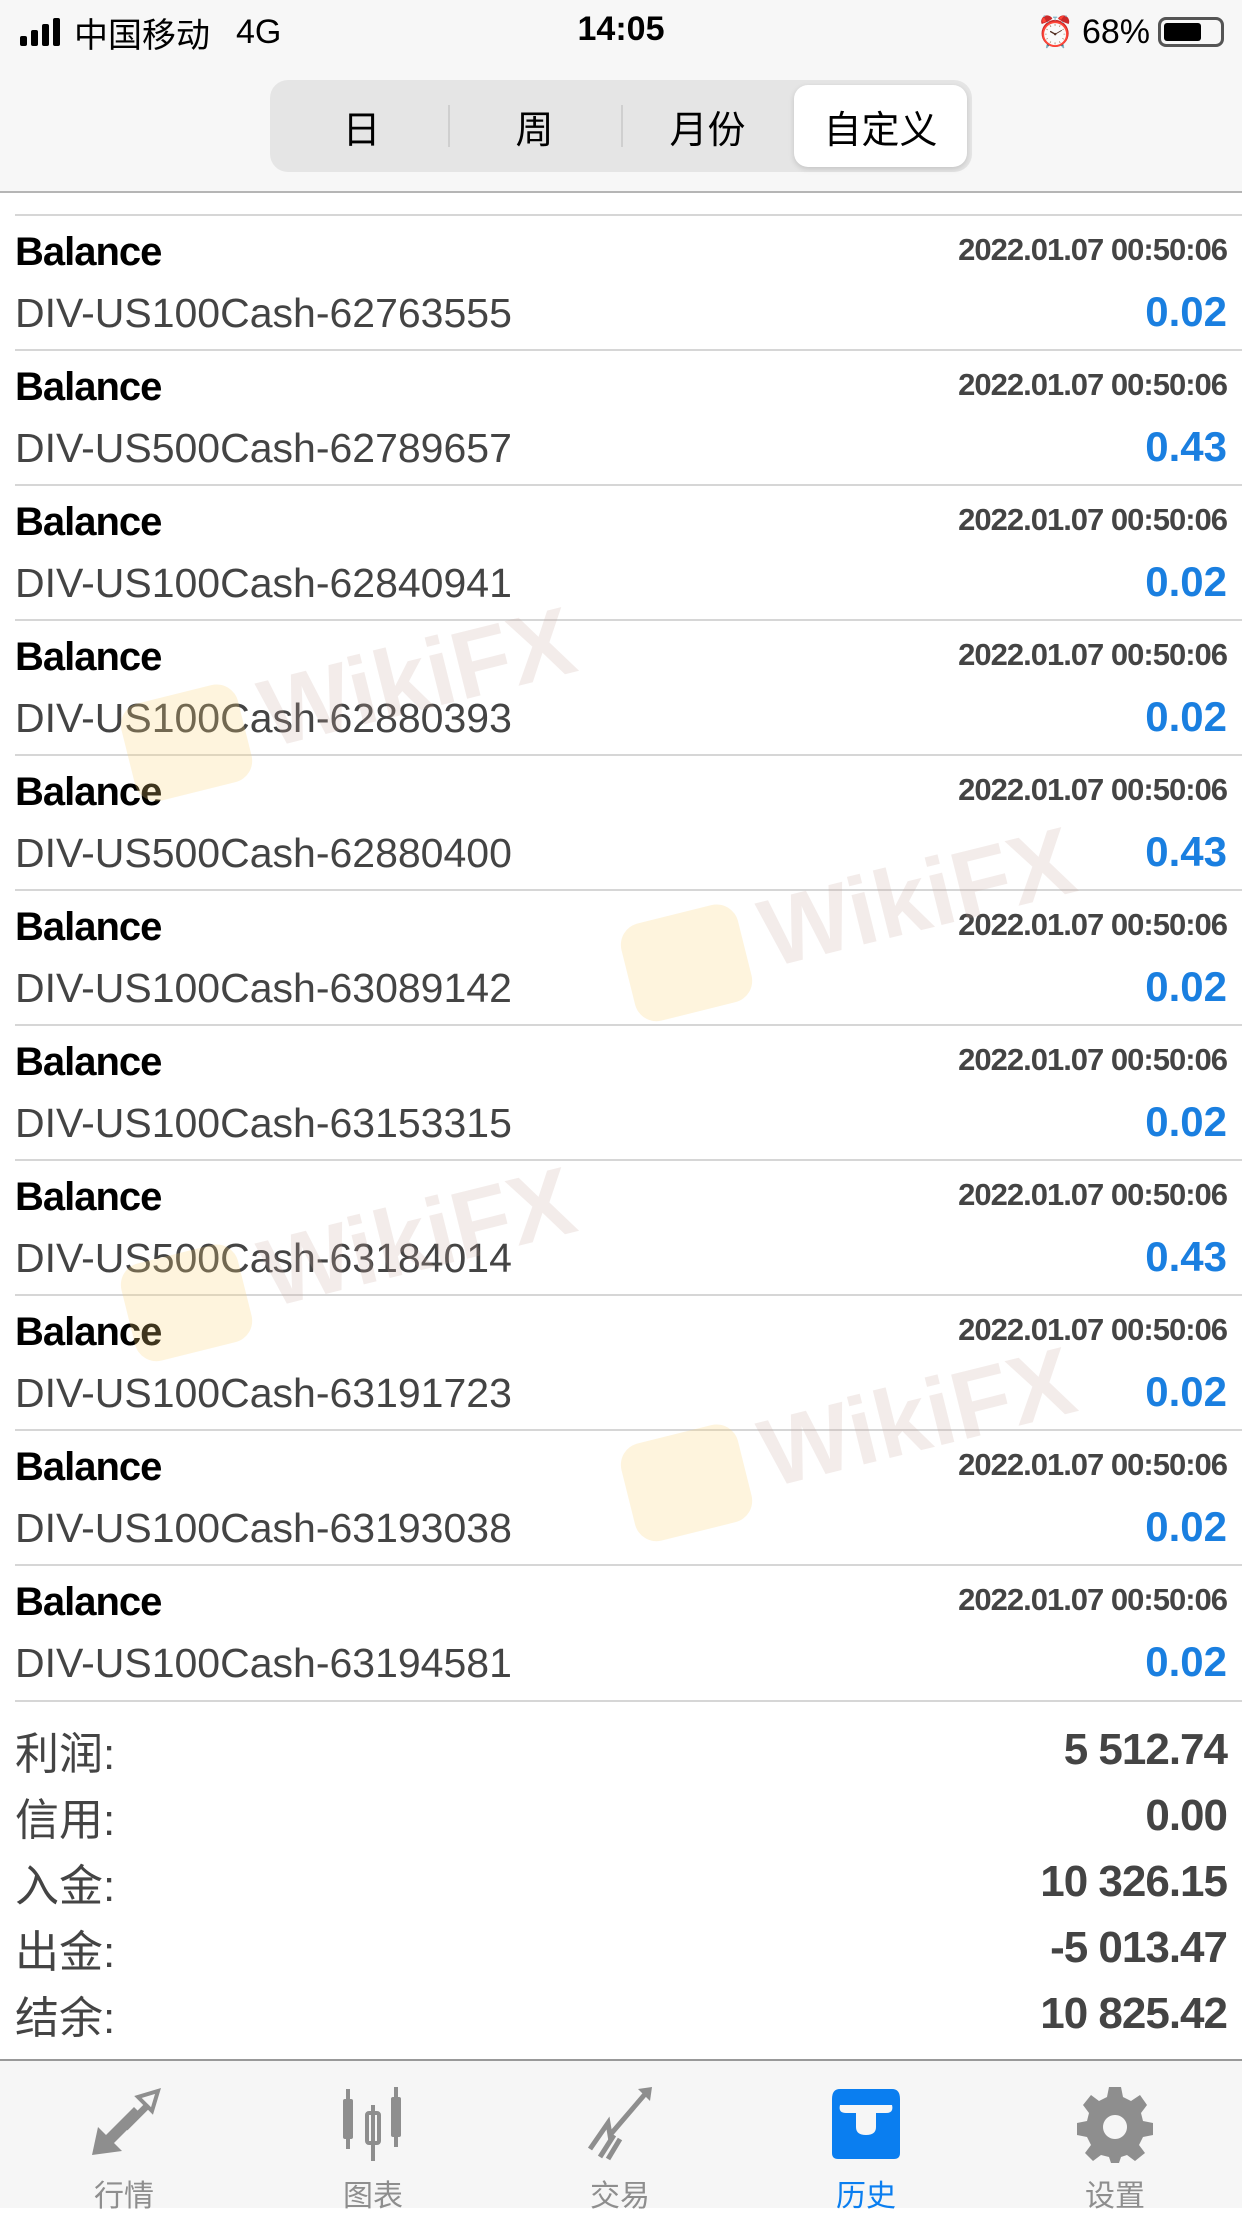 Image resolution: width=1242 pixels, height=2215 pixels. I want to click on header: 中国移动 4G 14:05 ⏰ 68% 日 周 月份 自定义, so click(621, 96).